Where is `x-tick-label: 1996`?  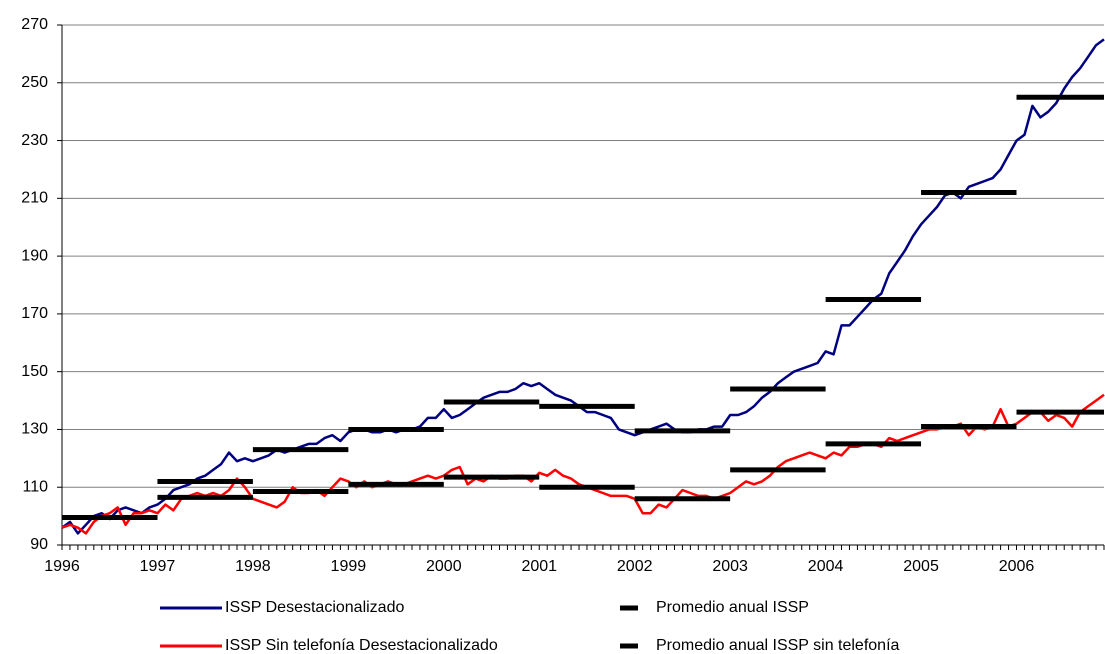
x-tick-label: 1996 is located at coordinates (62, 566).